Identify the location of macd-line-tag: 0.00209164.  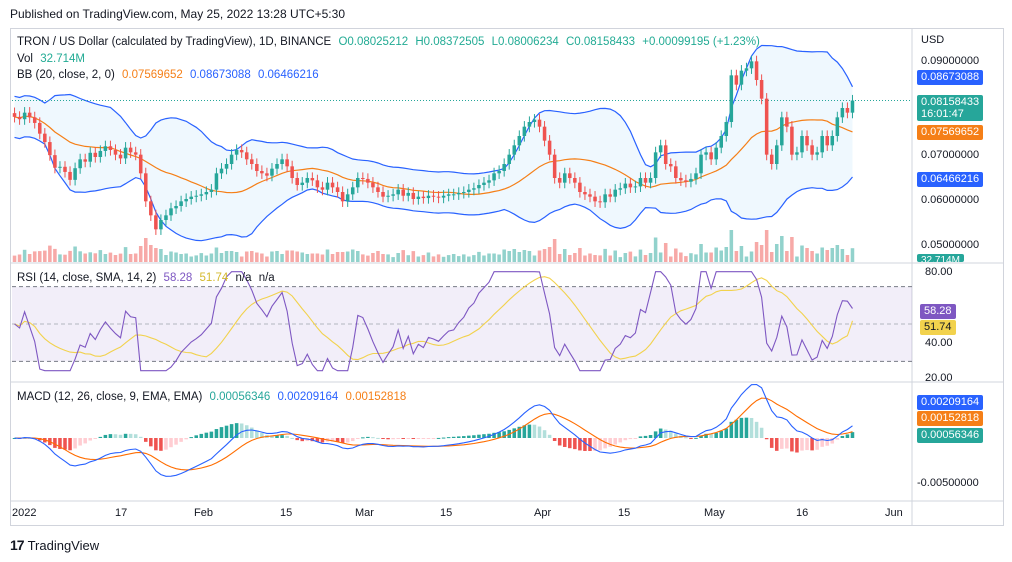
(950, 402).